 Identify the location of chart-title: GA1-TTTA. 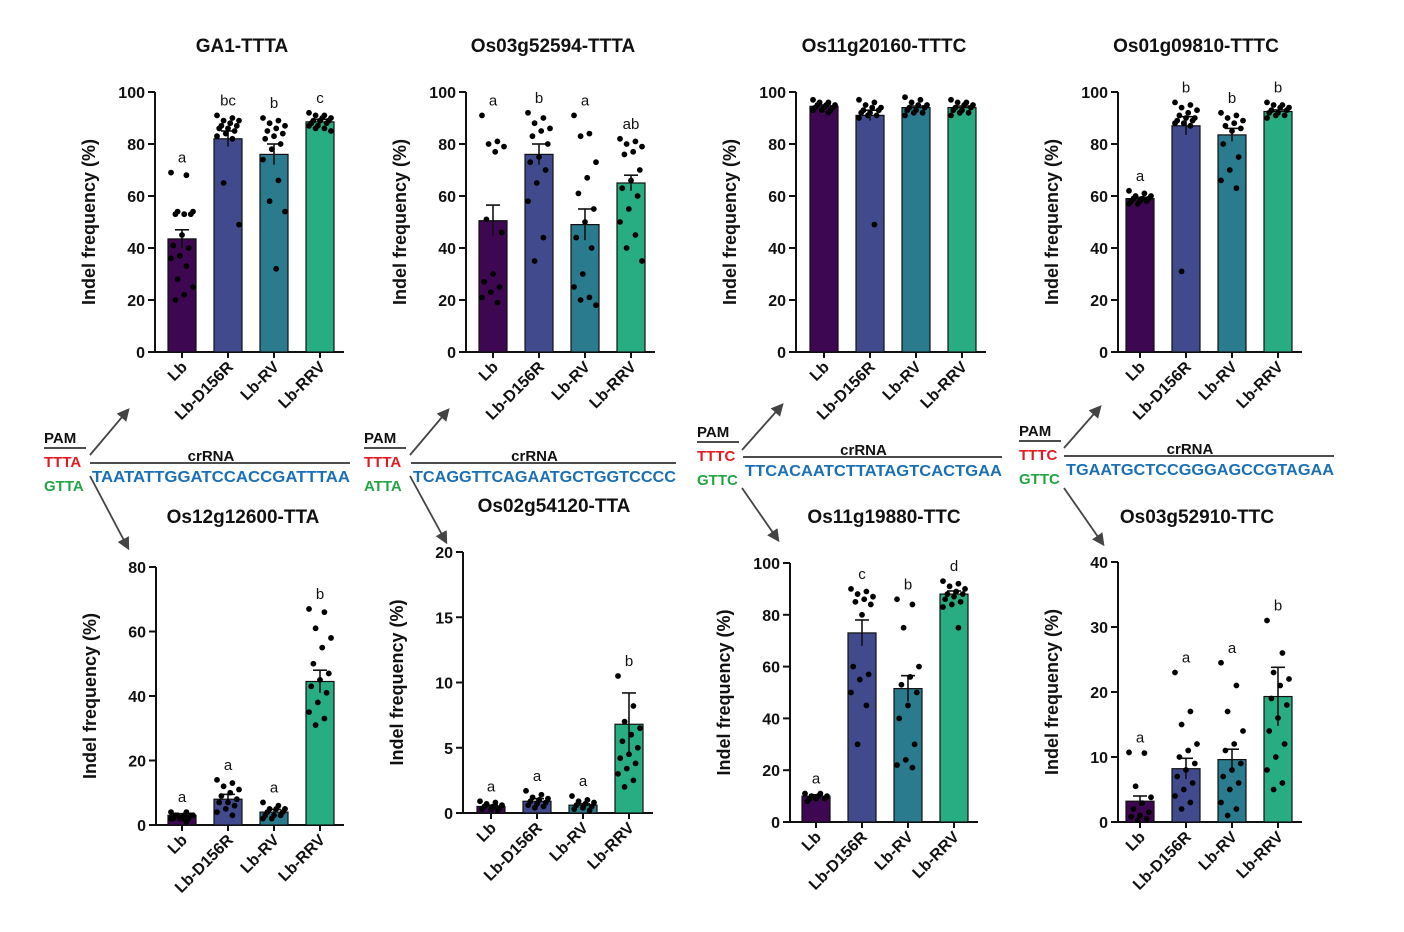
(242, 46).